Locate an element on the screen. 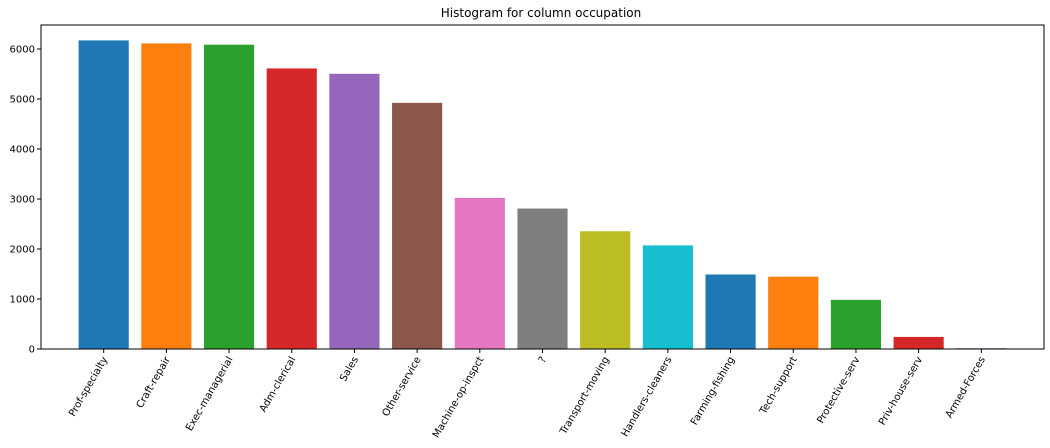 This screenshot has width=1050, height=448. bar-transport-moving is located at coordinates (605, 290).